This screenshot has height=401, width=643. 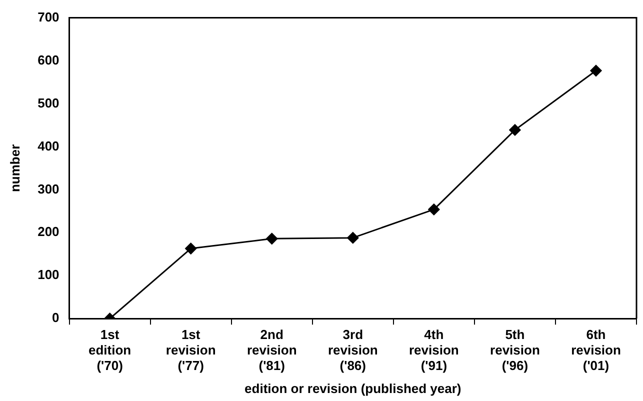 What do you see at coordinates (56, 318) in the screenshot?
I see `y-tick-label: 0` at bounding box center [56, 318].